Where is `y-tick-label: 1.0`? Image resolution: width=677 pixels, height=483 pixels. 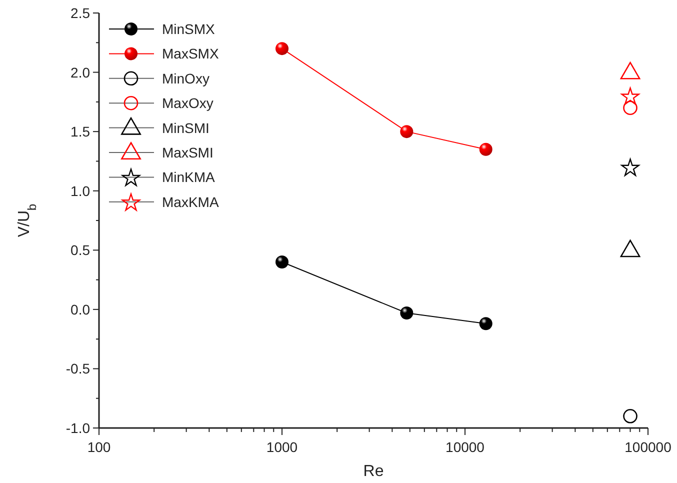 y-tick-label: 1.0 is located at coordinates (80, 190).